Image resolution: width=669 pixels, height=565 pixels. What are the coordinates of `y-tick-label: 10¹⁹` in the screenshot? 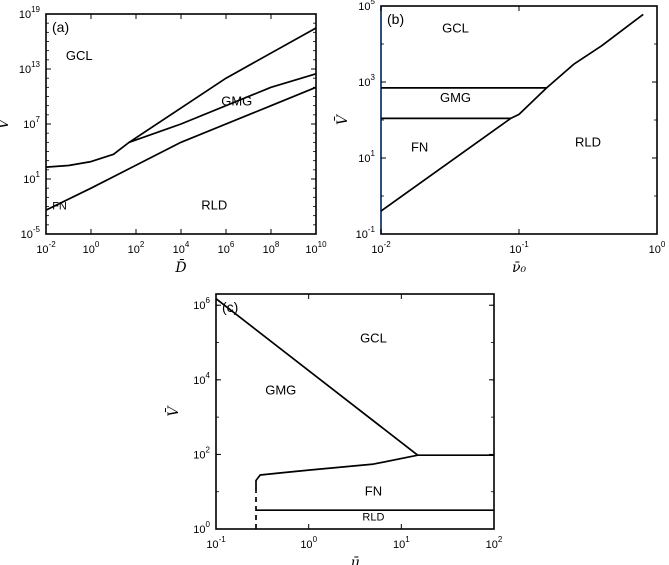 It's located at (30, 13).